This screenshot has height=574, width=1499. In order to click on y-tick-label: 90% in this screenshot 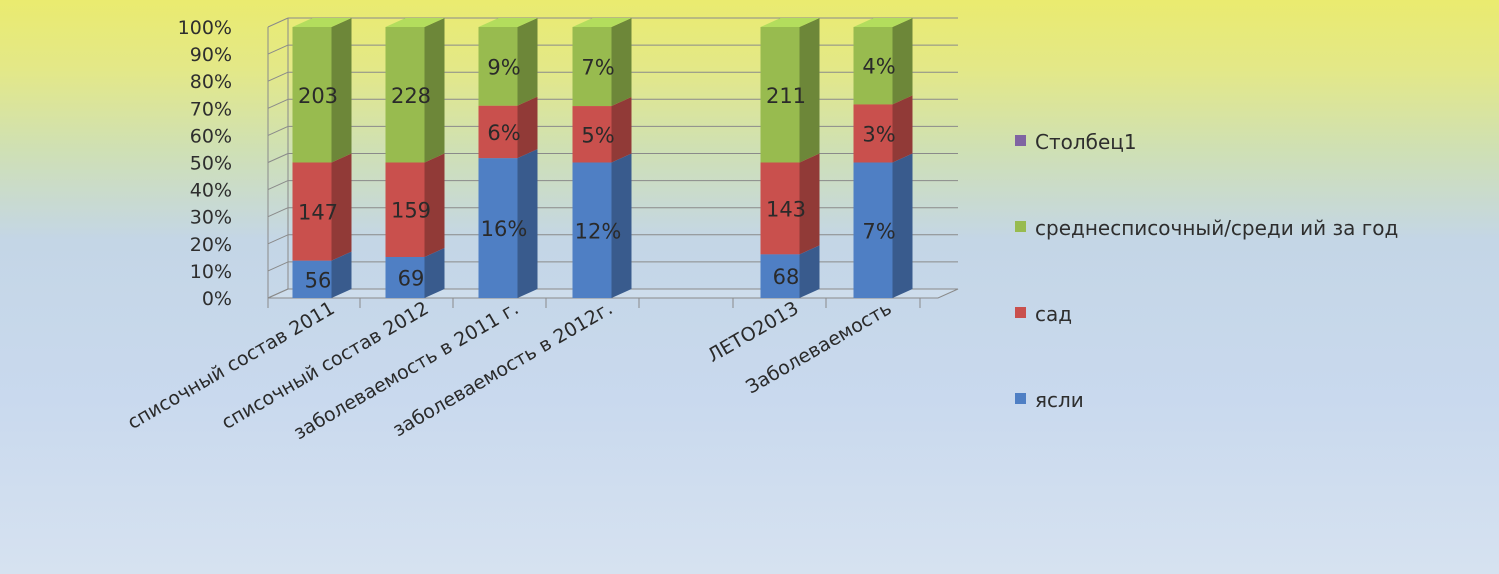, I will do `click(211, 55)`.